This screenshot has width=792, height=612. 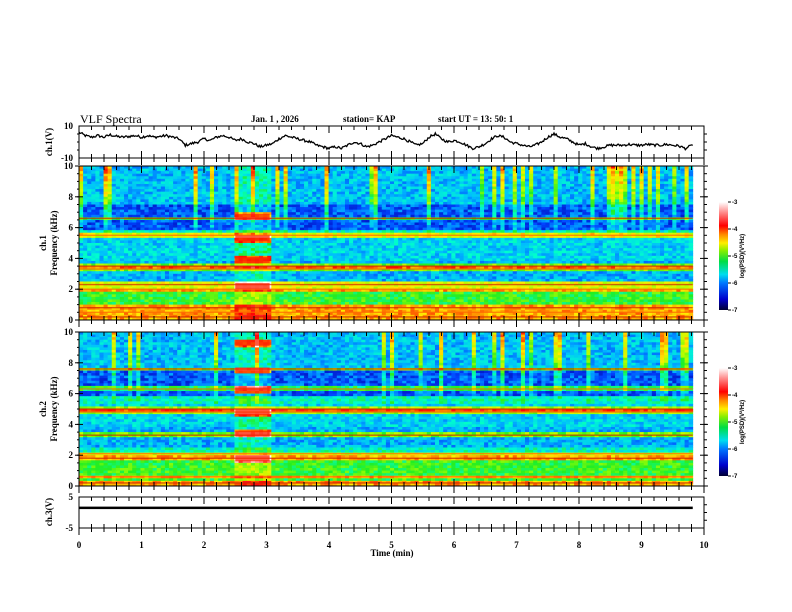 What do you see at coordinates (369, 119) in the screenshot?
I see `station-label: station= KAP` at bounding box center [369, 119].